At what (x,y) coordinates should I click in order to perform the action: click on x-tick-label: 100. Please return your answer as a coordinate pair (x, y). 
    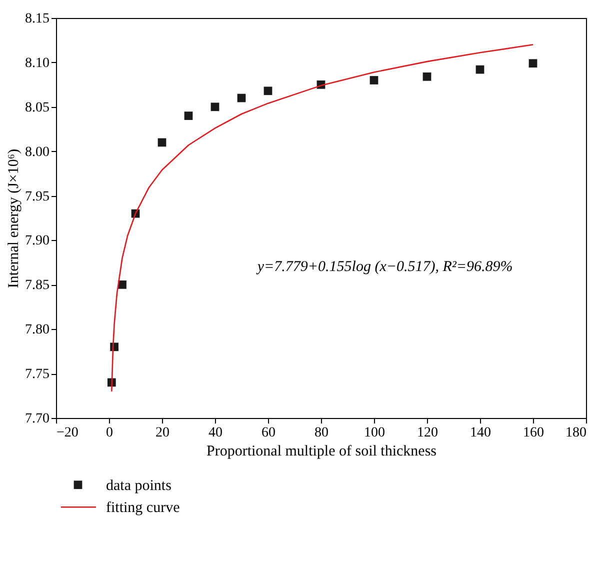
    Looking at the image, I should click on (374, 433).